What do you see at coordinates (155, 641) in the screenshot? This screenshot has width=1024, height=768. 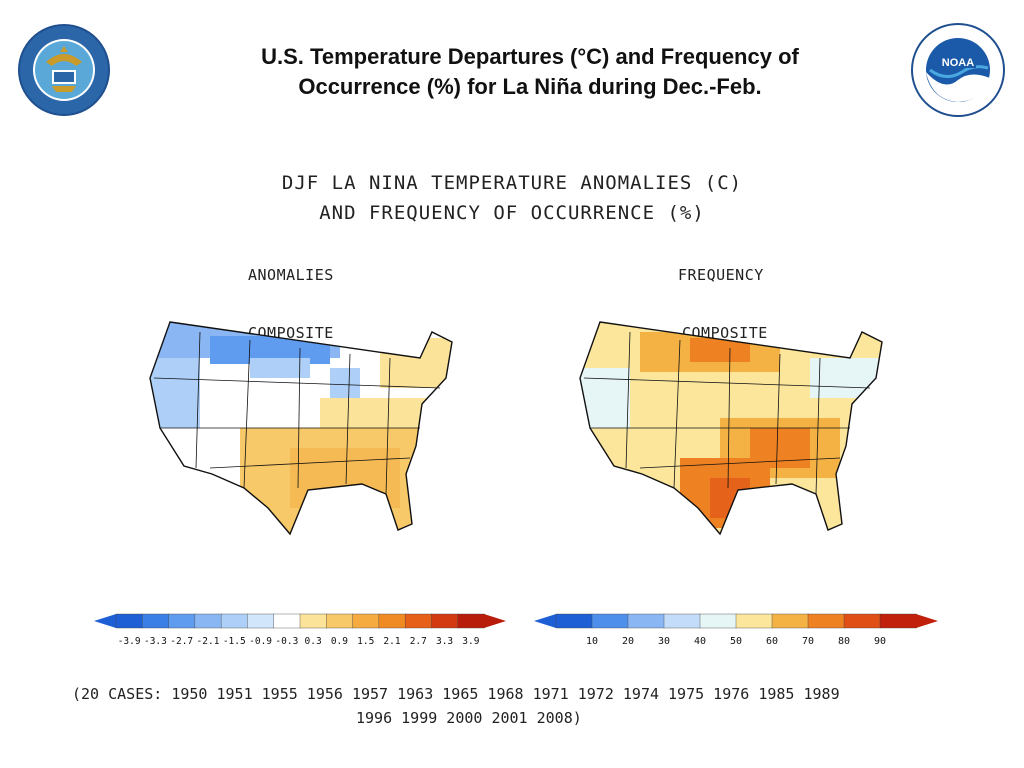 I see `anomaly-colorbar-tick-label: -3.3` at bounding box center [155, 641].